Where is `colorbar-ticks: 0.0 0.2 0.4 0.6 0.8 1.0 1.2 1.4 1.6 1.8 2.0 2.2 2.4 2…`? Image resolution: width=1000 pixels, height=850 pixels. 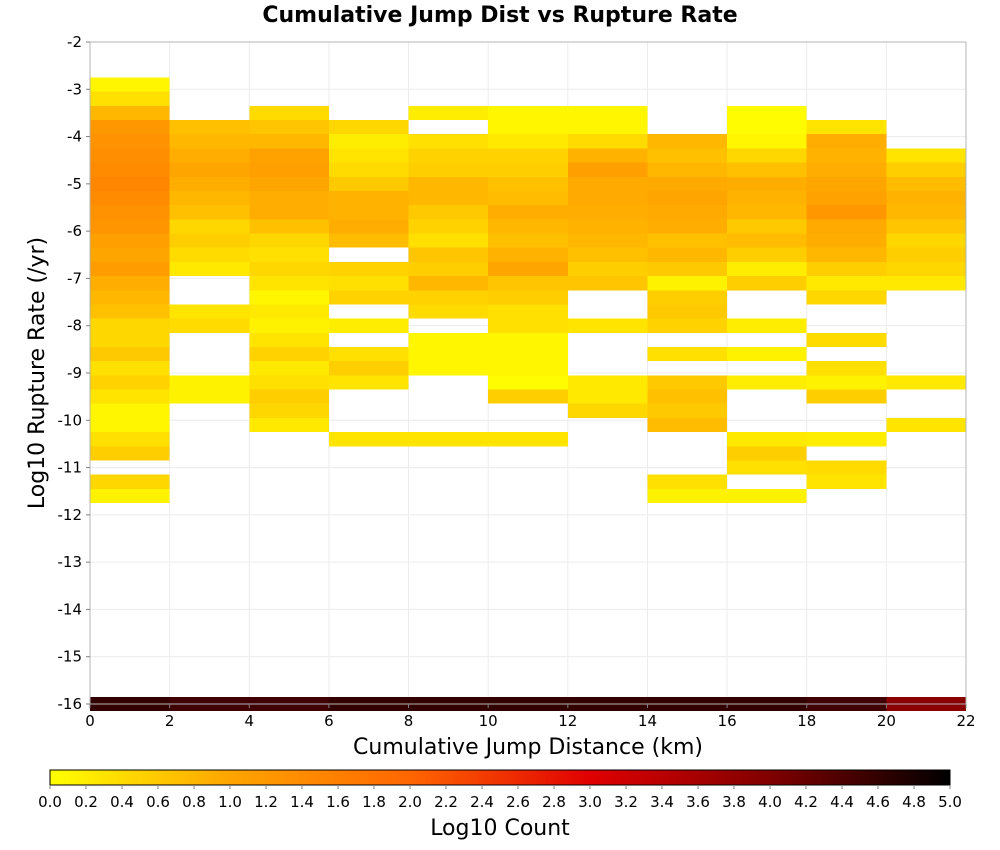 colorbar-ticks: 0.0 0.2 0.4 0.6 0.8 1.0 1.2 1.4 1.6 1.8 2.0 2.2 2.4 2… is located at coordinates (500, 798).